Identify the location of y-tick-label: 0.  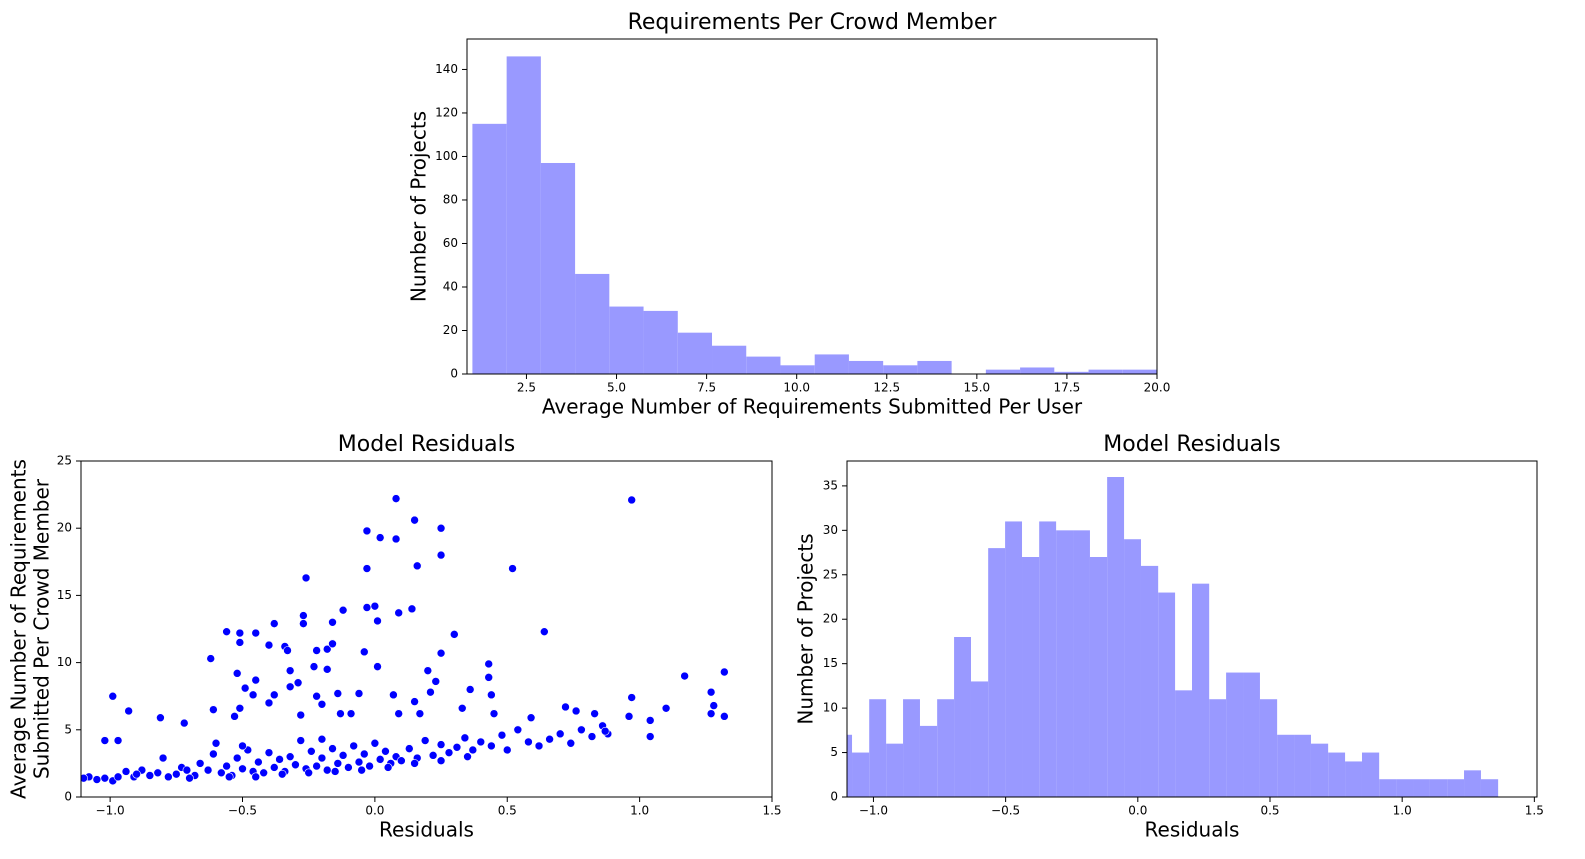
(68, 797).